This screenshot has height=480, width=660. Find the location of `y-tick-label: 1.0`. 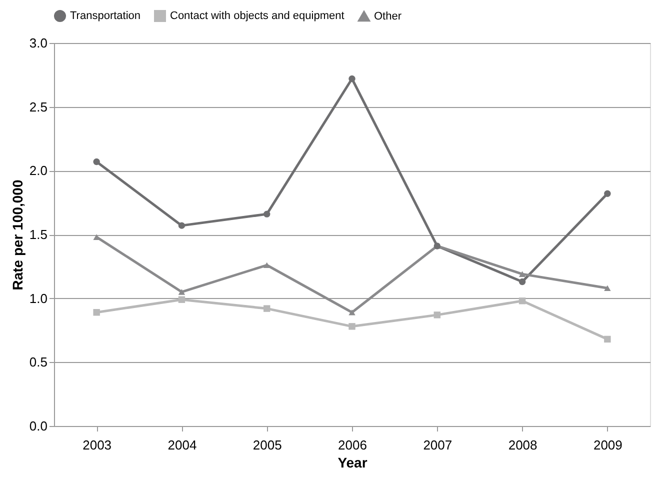

y-tick-label: 1.0 is located at coordinates (38, 298).